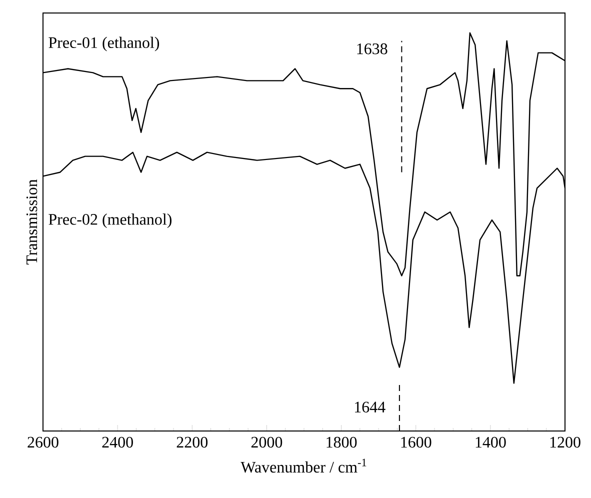 This screenshot has height=498, width=591. I want to click on x-tick-label: 2600, so click(43, 442).